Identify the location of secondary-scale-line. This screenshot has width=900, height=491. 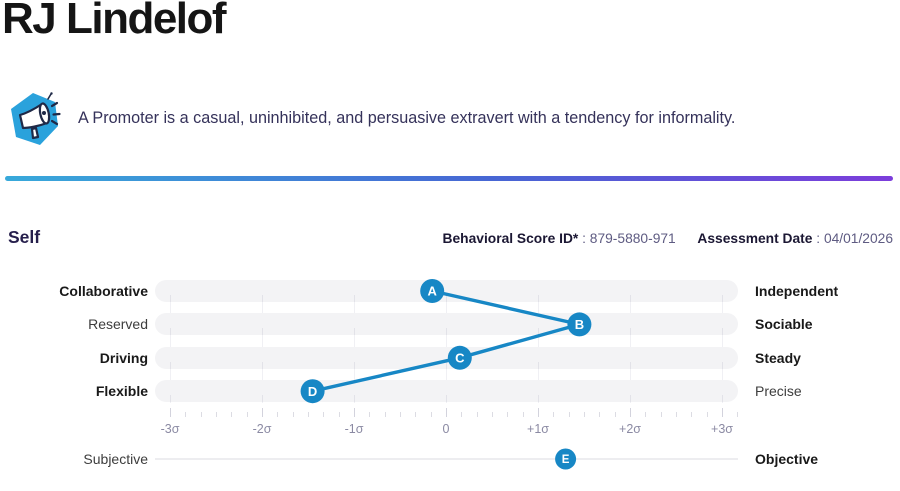
(446, 459).